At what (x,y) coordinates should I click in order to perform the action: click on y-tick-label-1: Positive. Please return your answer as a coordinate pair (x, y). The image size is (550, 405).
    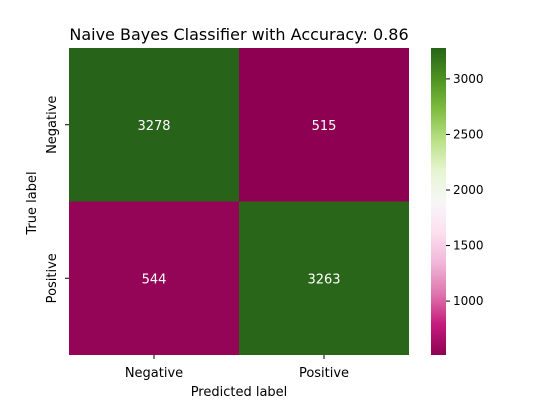
    Looking at the image, I should click on (52, 278).